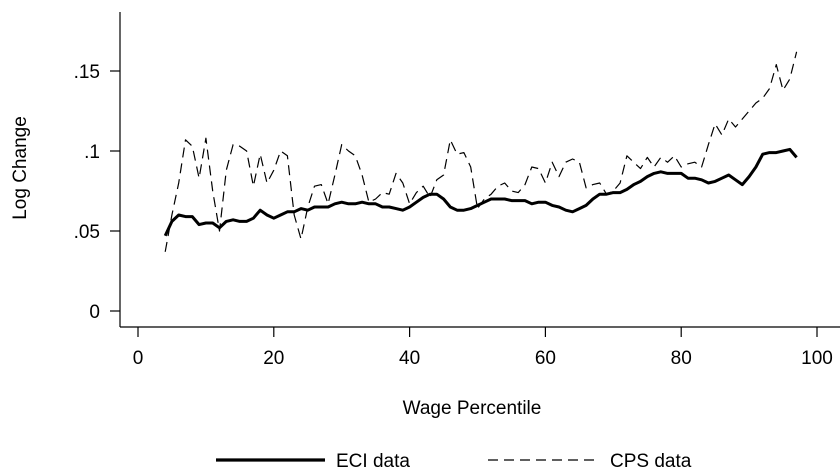  What do you see at coordinates (373, 461) in the screenshot?
I see `legend-eci-label: ECI data` at bounding box center [373, 461].